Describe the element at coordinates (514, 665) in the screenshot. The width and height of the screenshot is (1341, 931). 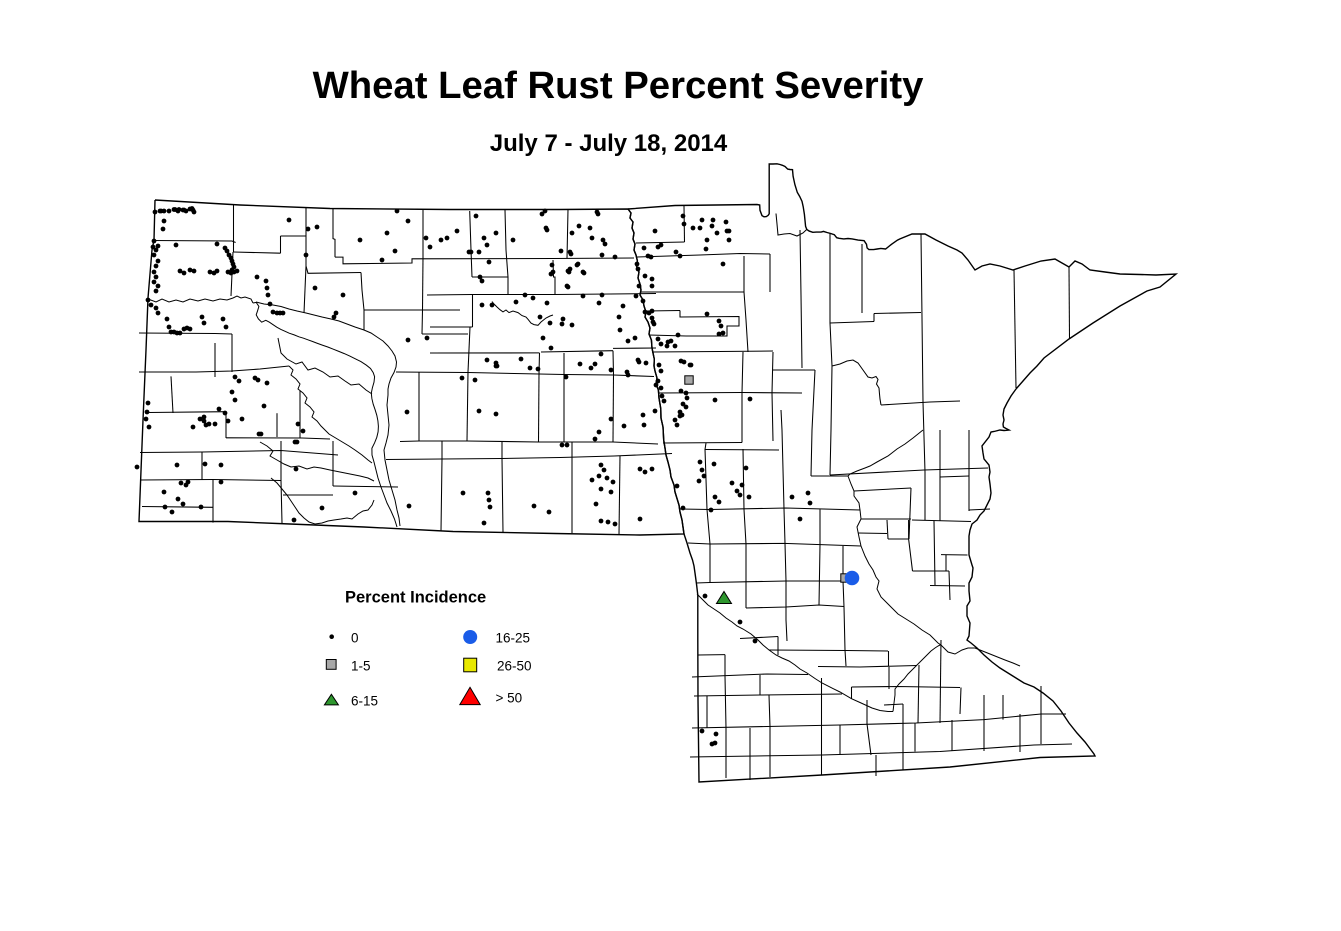
I see `svg-text: 26-50` at that location.